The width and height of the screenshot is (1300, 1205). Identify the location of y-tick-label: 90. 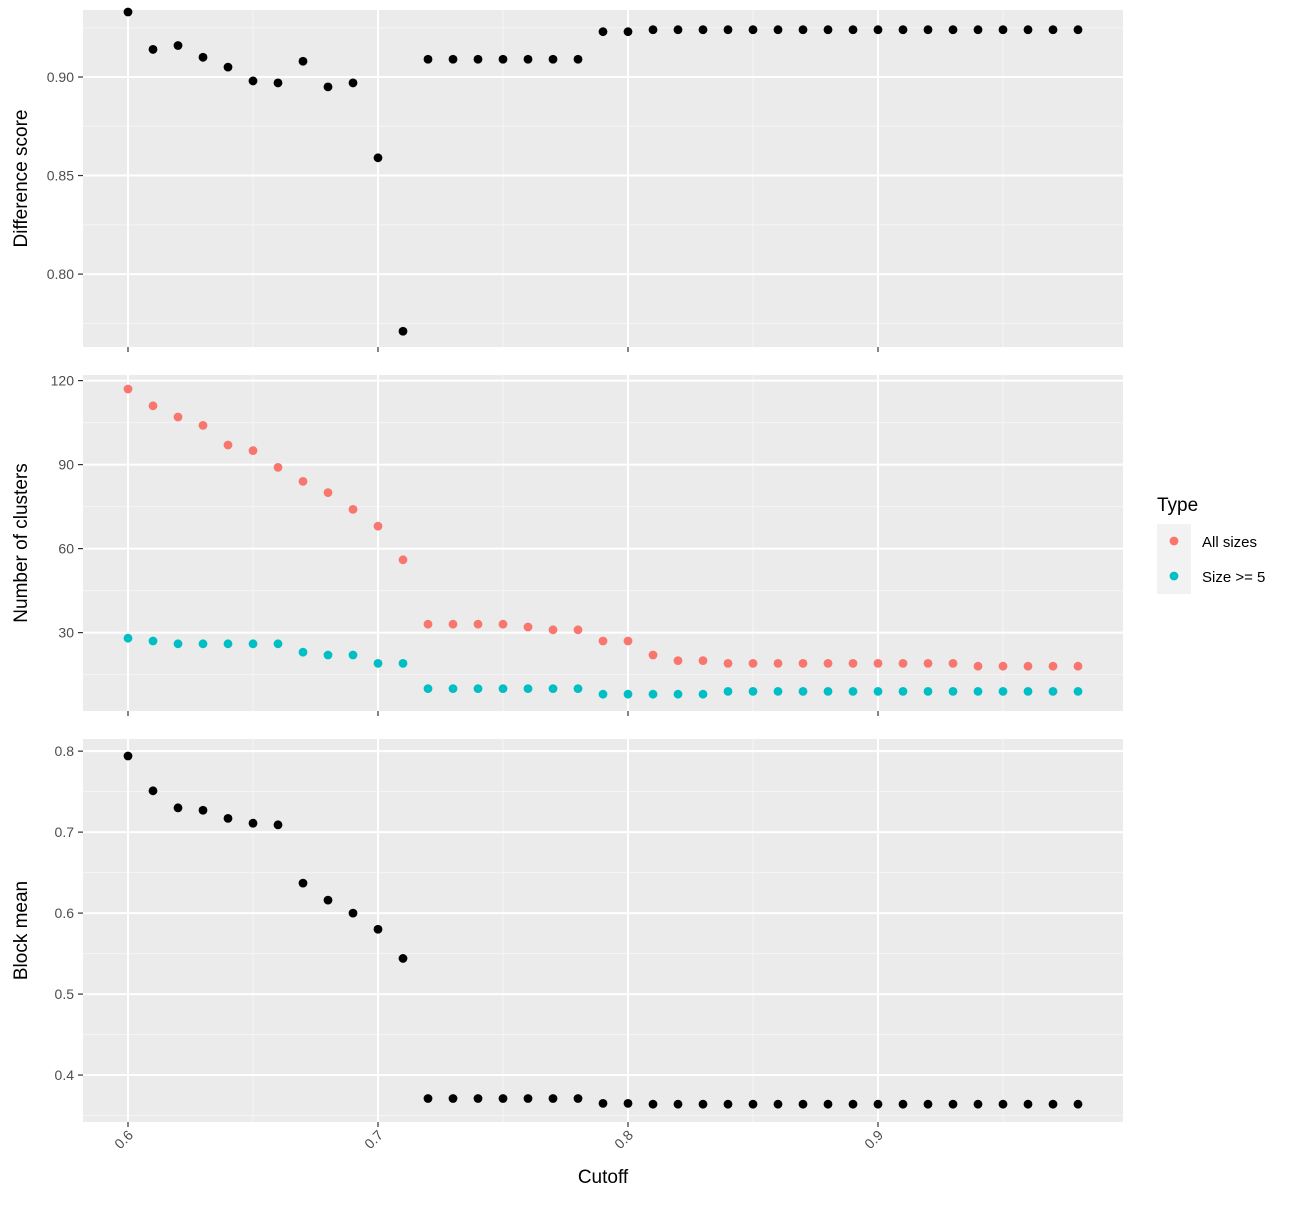
(66, 465).